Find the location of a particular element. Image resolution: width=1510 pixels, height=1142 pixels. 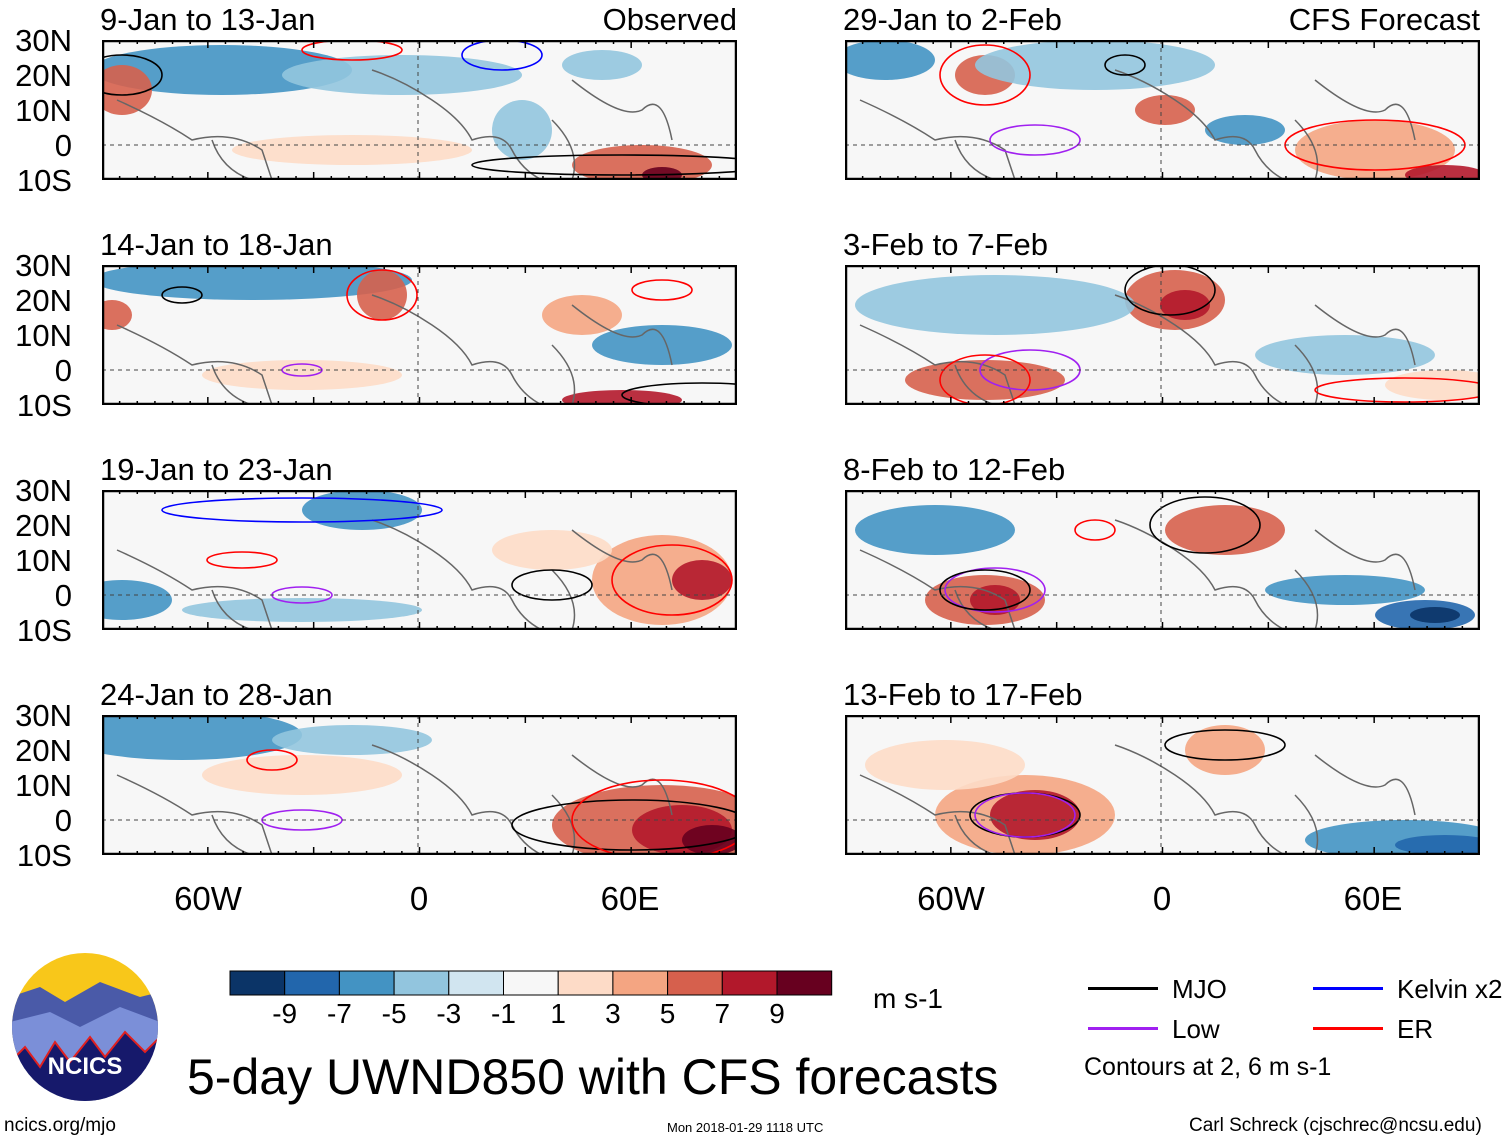

longitude-label: 60W is located at coordinates (208, 898).